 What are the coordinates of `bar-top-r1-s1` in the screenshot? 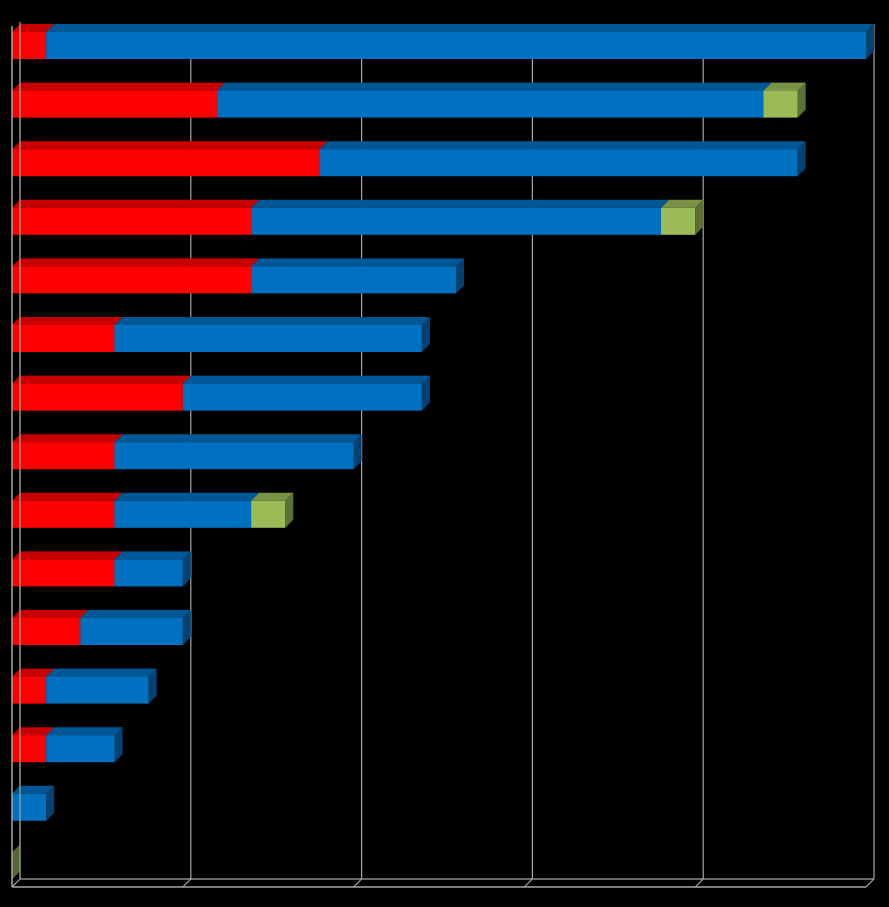 It's located at (33, 28).